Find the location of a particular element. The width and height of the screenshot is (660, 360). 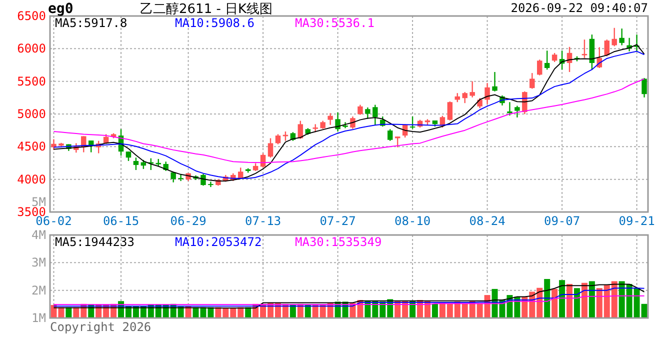

x-tick-label: 07-13 is located at coordinates (263, 221).